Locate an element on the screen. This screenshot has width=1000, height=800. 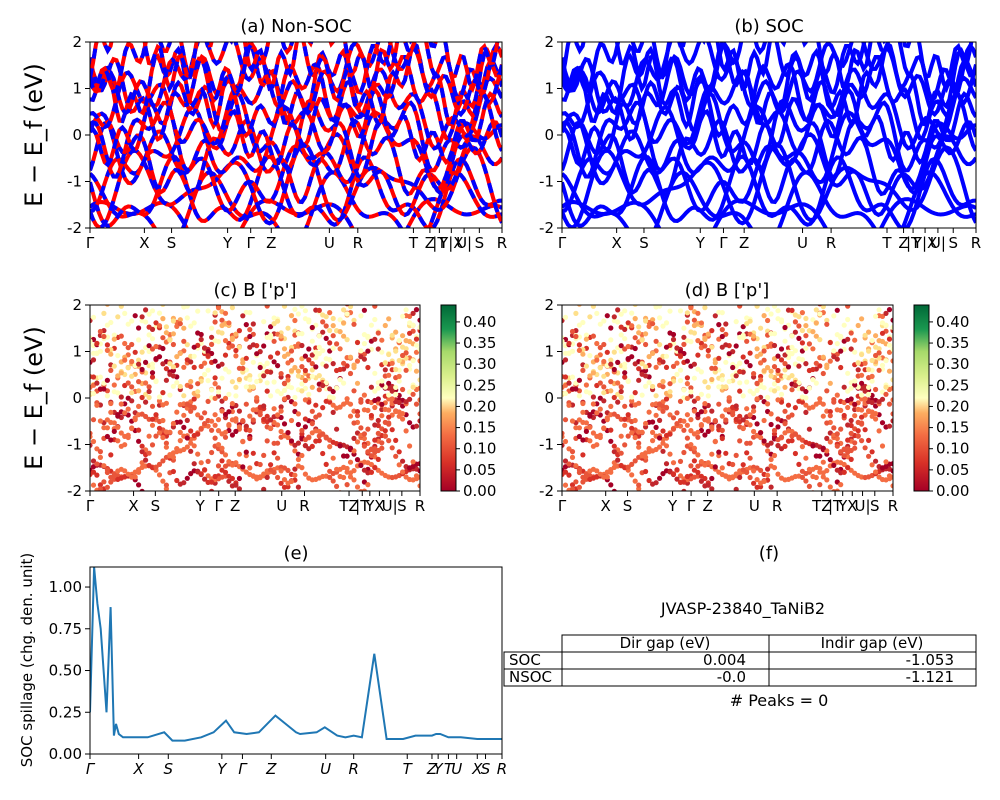
k-tick-label: S is located at coordinates (172, 243).